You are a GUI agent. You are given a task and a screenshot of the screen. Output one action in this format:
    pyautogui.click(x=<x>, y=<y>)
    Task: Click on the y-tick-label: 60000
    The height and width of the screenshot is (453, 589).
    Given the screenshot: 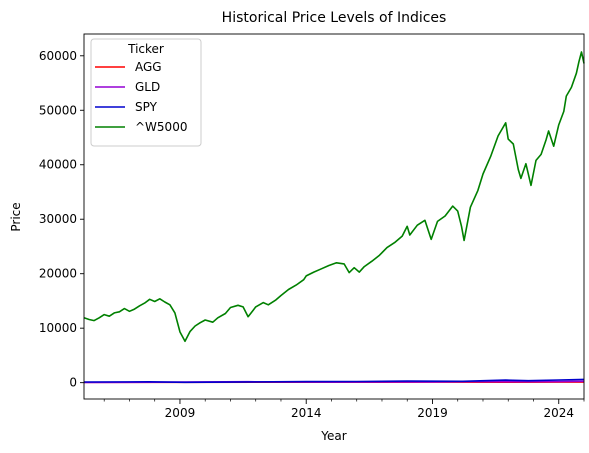 What is the action you would take?
    pyautogui.click(x=58, y=56)
    